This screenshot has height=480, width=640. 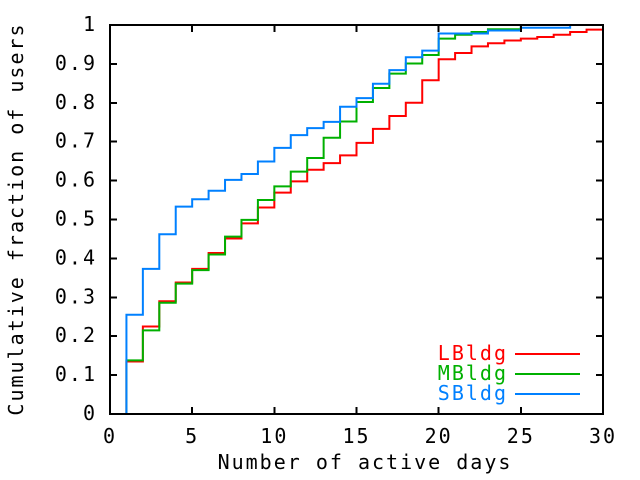 I want to click on y-tick-label: 0.5, so click(x=76, y=219).